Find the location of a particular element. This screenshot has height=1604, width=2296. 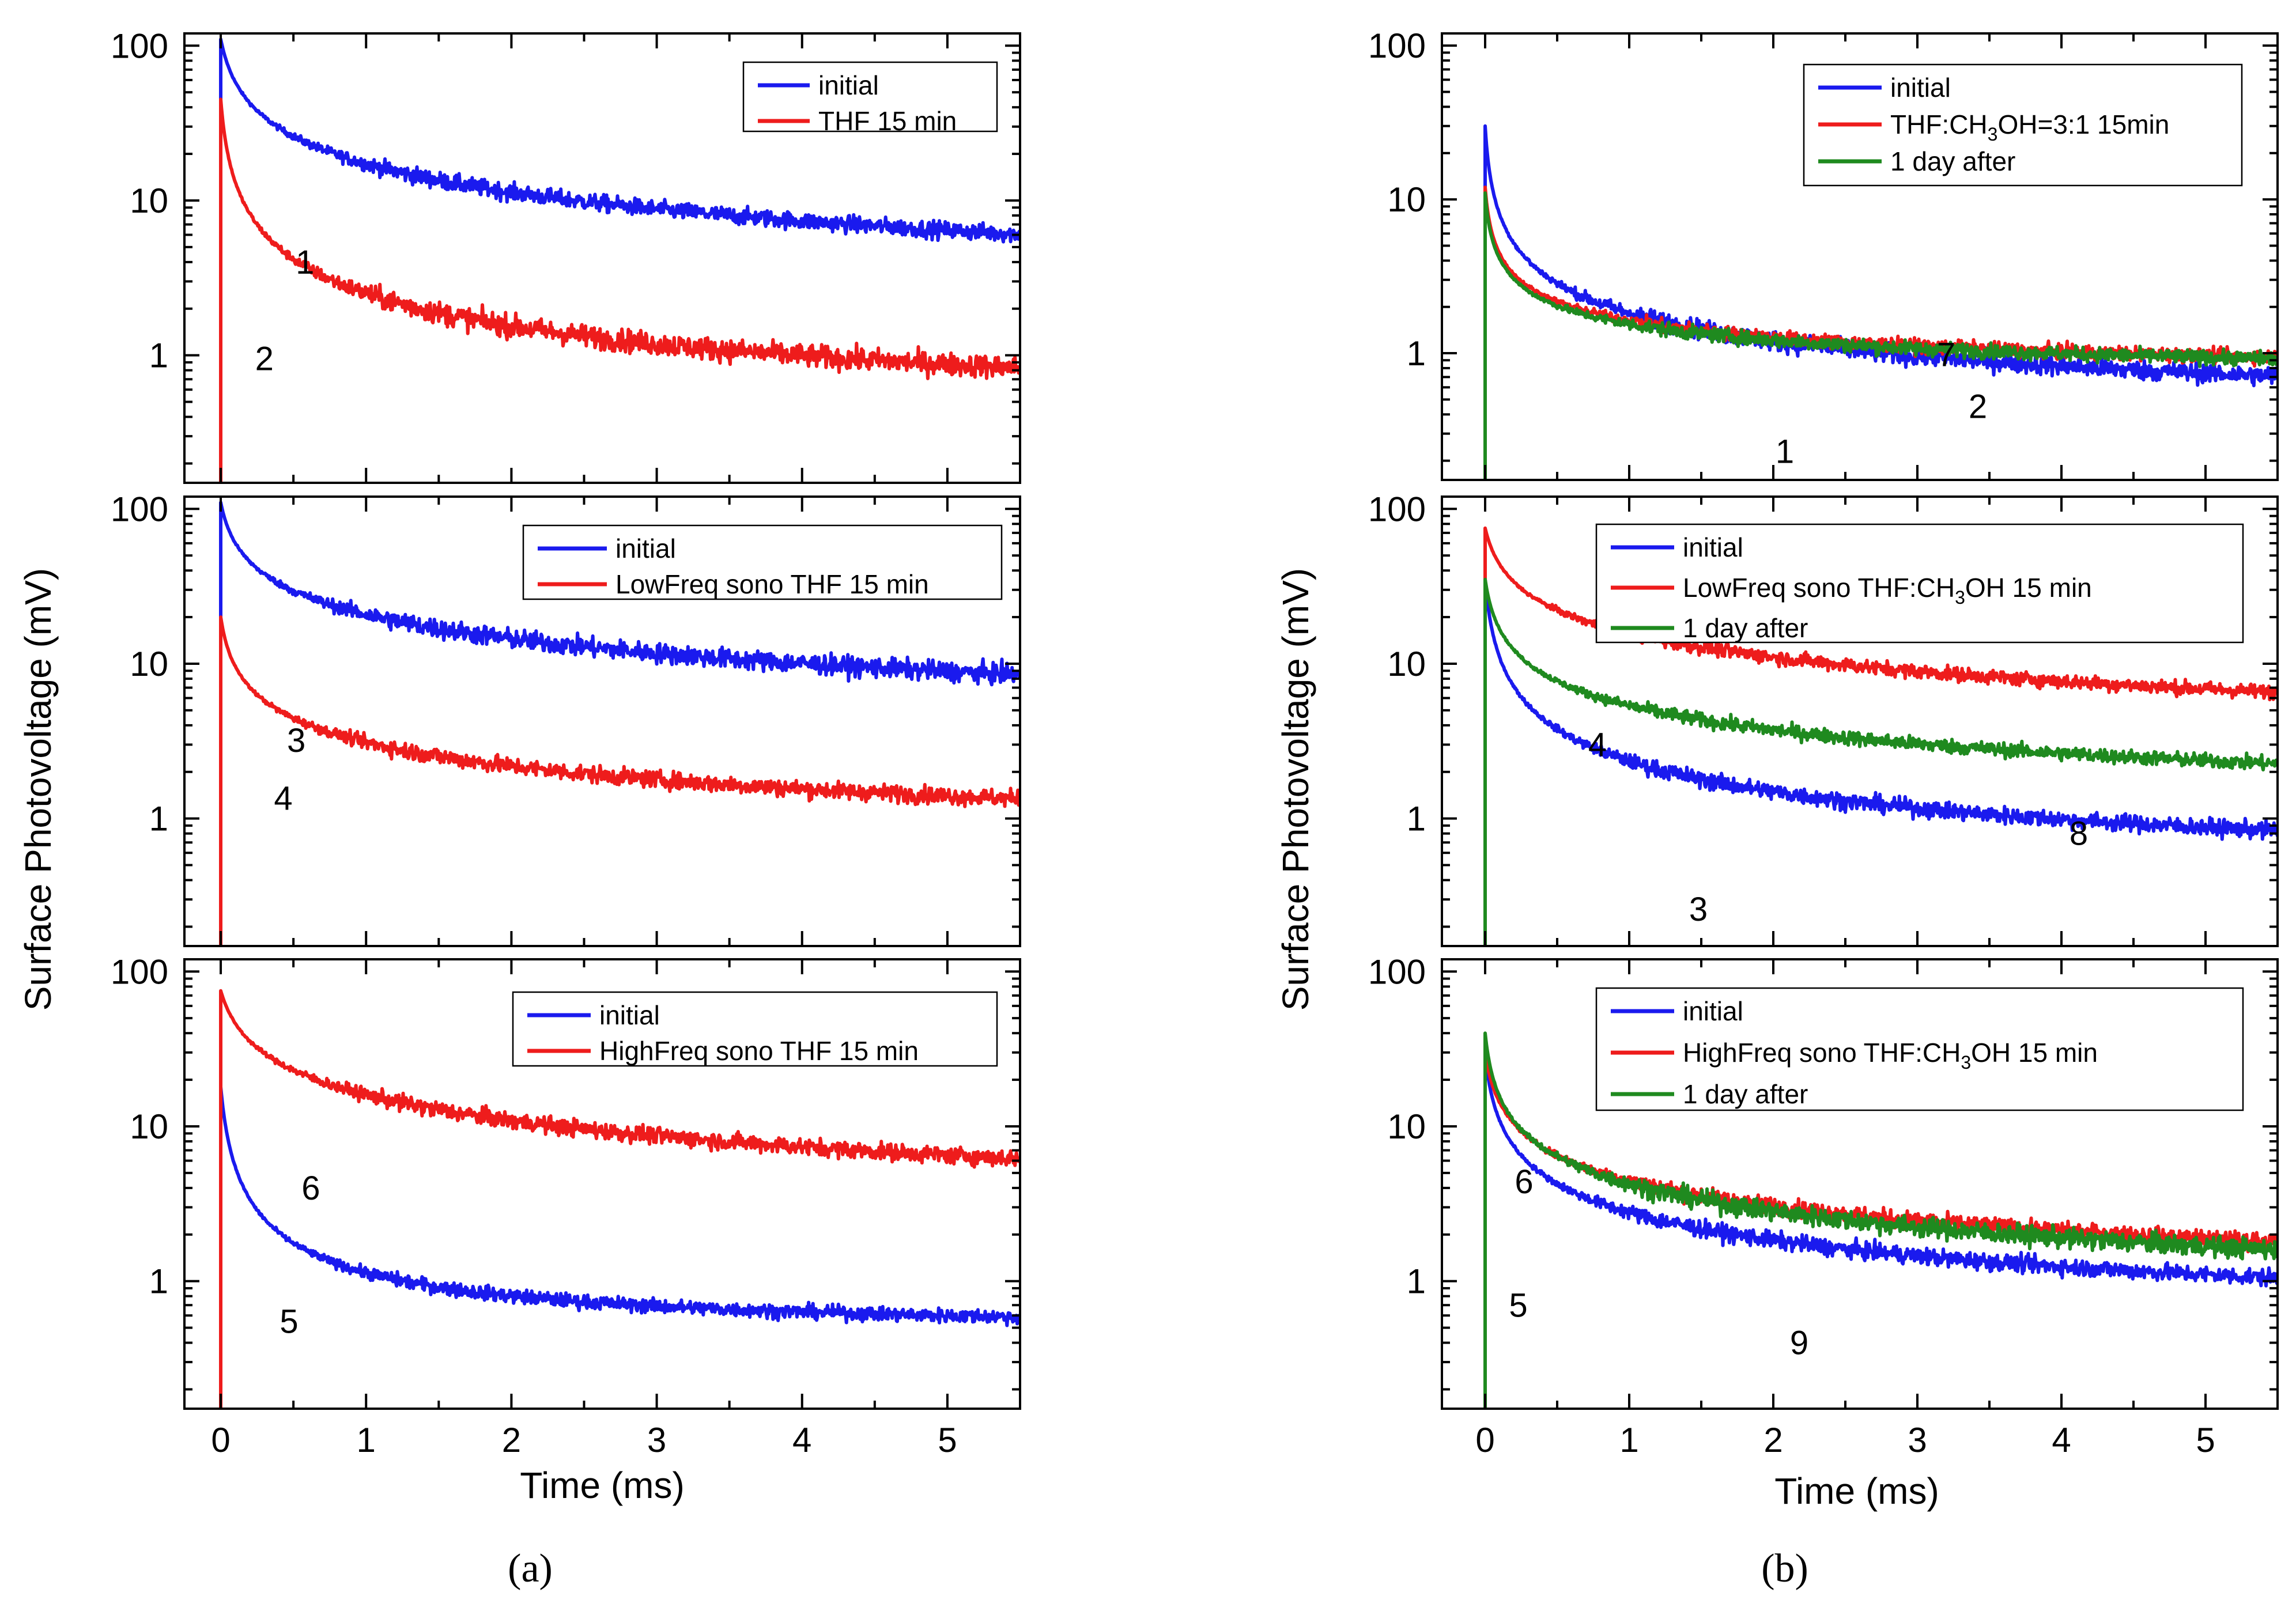

legend-label: HighFreq sono THF 15 min is located at coordinates (759, 1051).